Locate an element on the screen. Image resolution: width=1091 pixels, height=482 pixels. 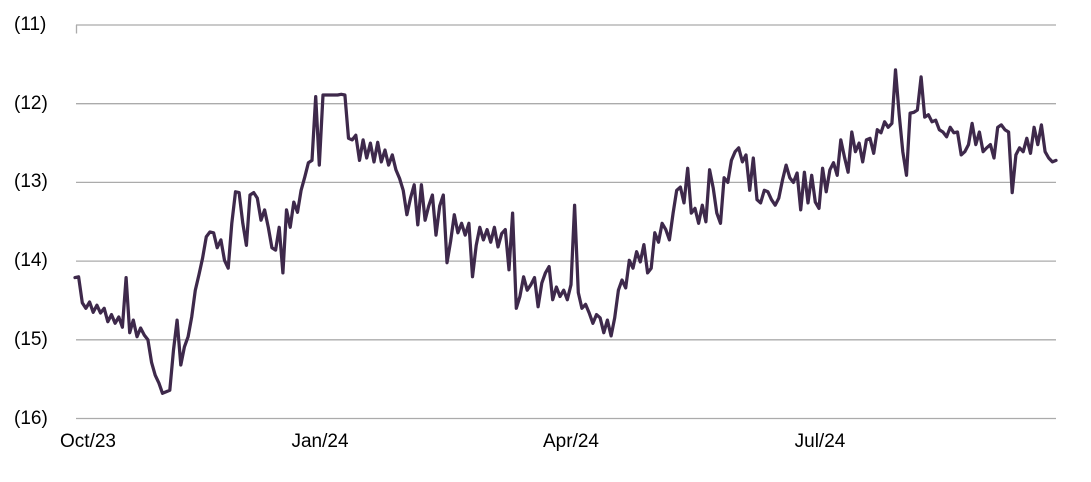
y-axis-tick-label: (15) is located at coordinates (31, 339).